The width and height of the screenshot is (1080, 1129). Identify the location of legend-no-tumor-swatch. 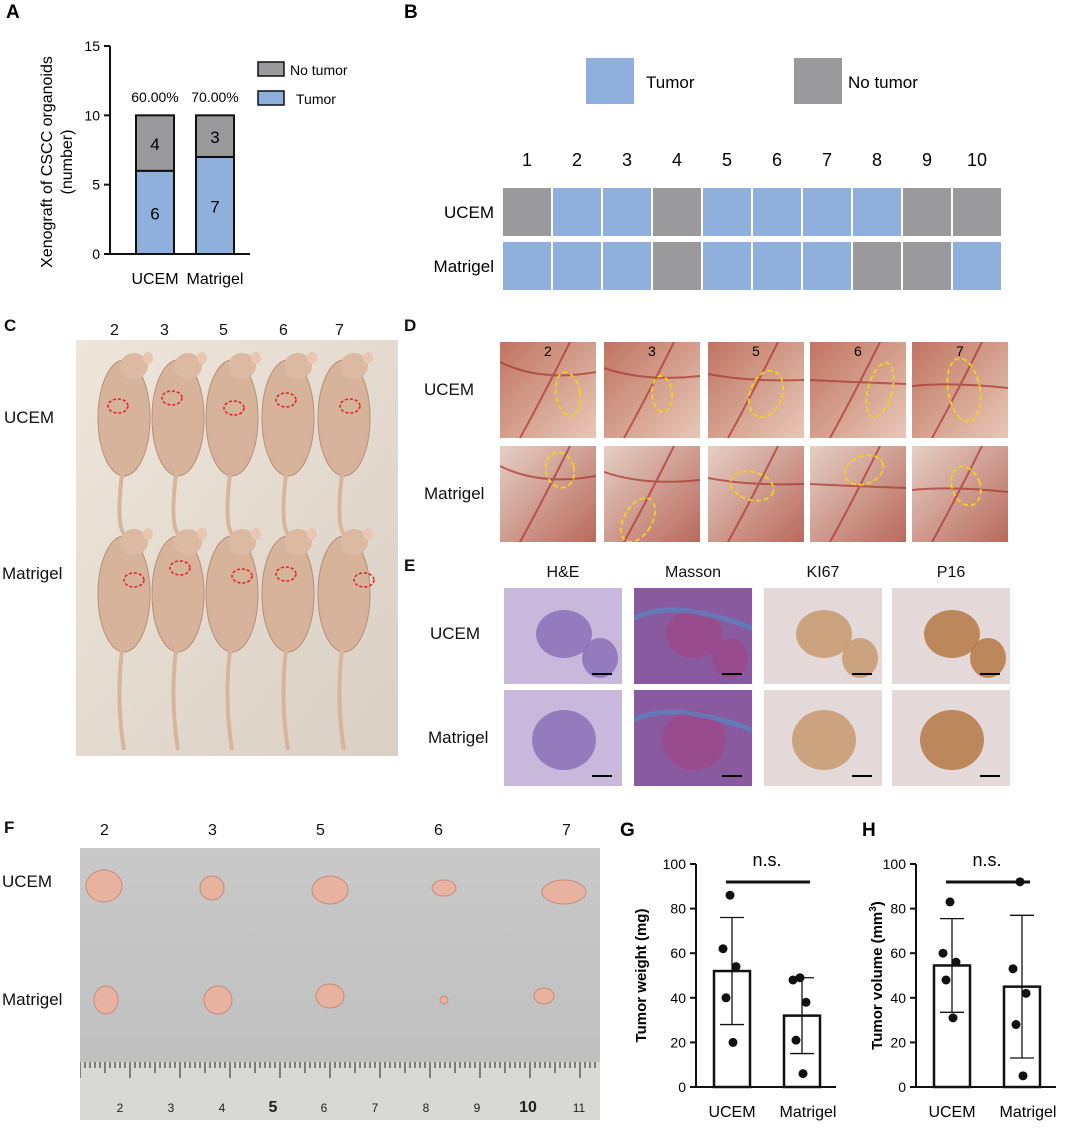
(818, 81).